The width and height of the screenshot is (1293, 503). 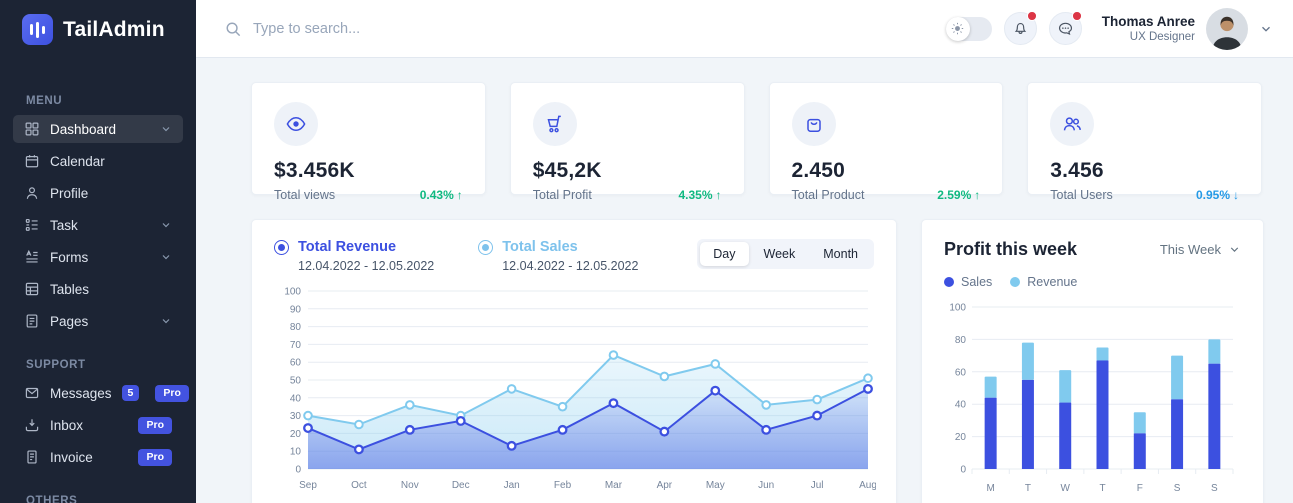 I want to click on chat-button, so click(x=1065, y=28).